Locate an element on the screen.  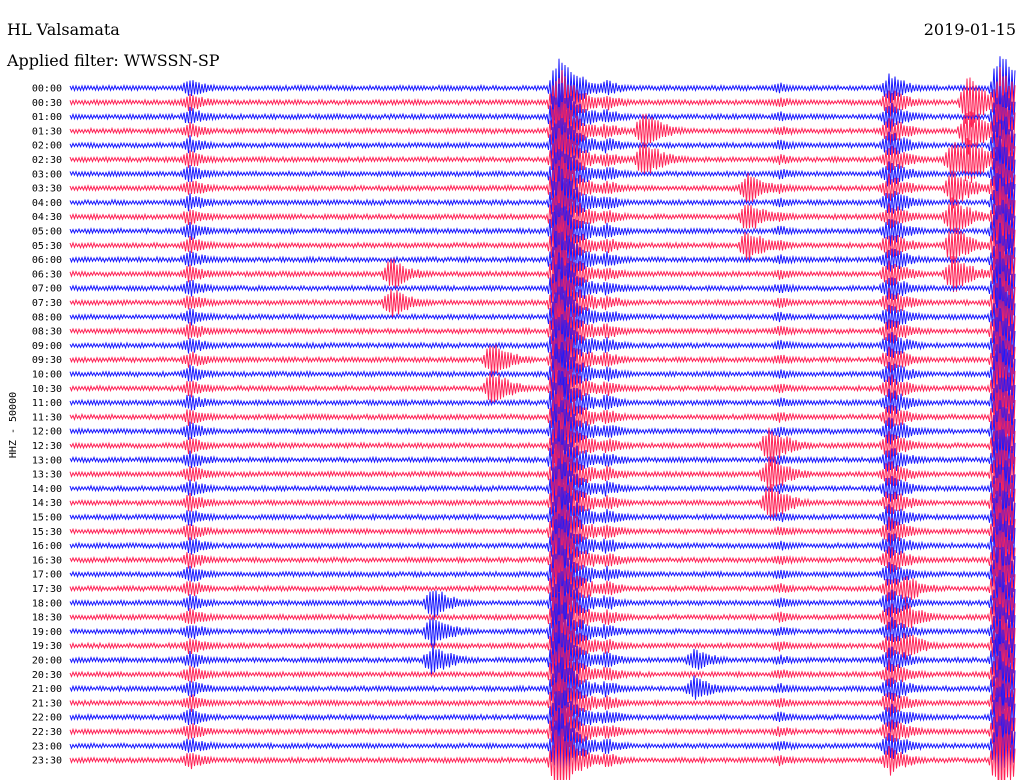
row-time-label: 11:00 is located at coordinates (47, 403).